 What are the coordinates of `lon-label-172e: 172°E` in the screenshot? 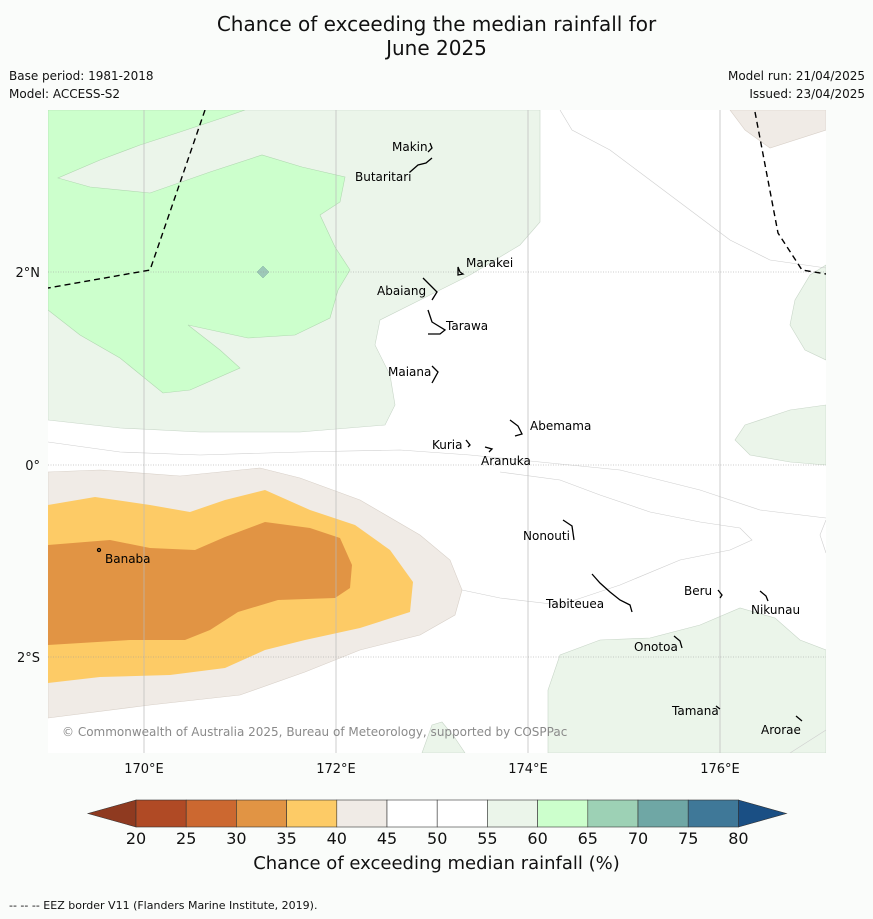 It's located at (336, 769).